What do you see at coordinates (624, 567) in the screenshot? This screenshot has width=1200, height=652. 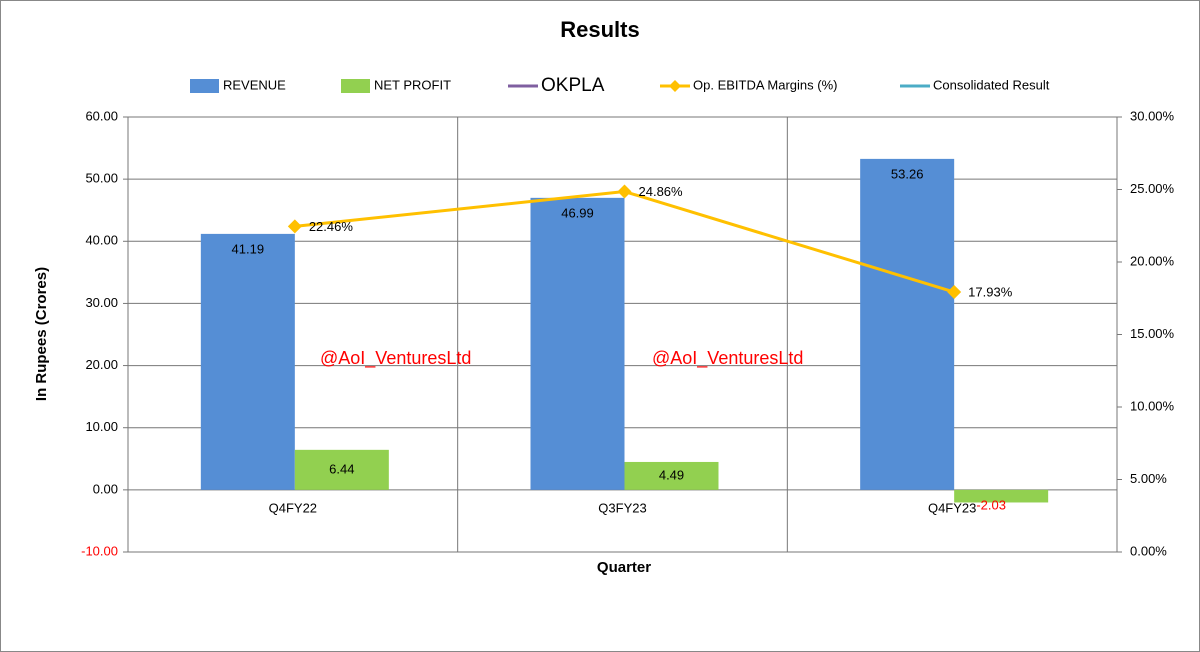 I see `x-axis-label: Quarter` at bounding box center [624, 567].